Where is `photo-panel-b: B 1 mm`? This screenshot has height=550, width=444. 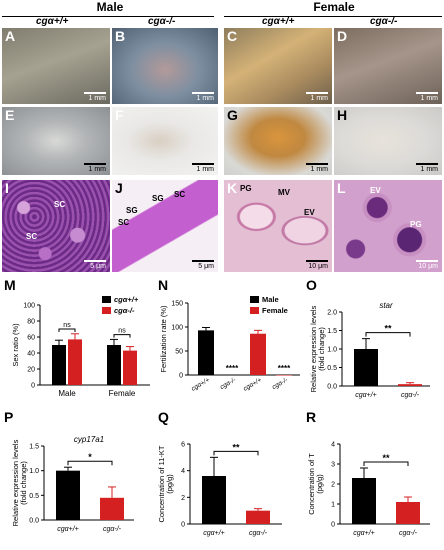
photo-panel-b: B 1 mm is located at coordinates (165, 66).